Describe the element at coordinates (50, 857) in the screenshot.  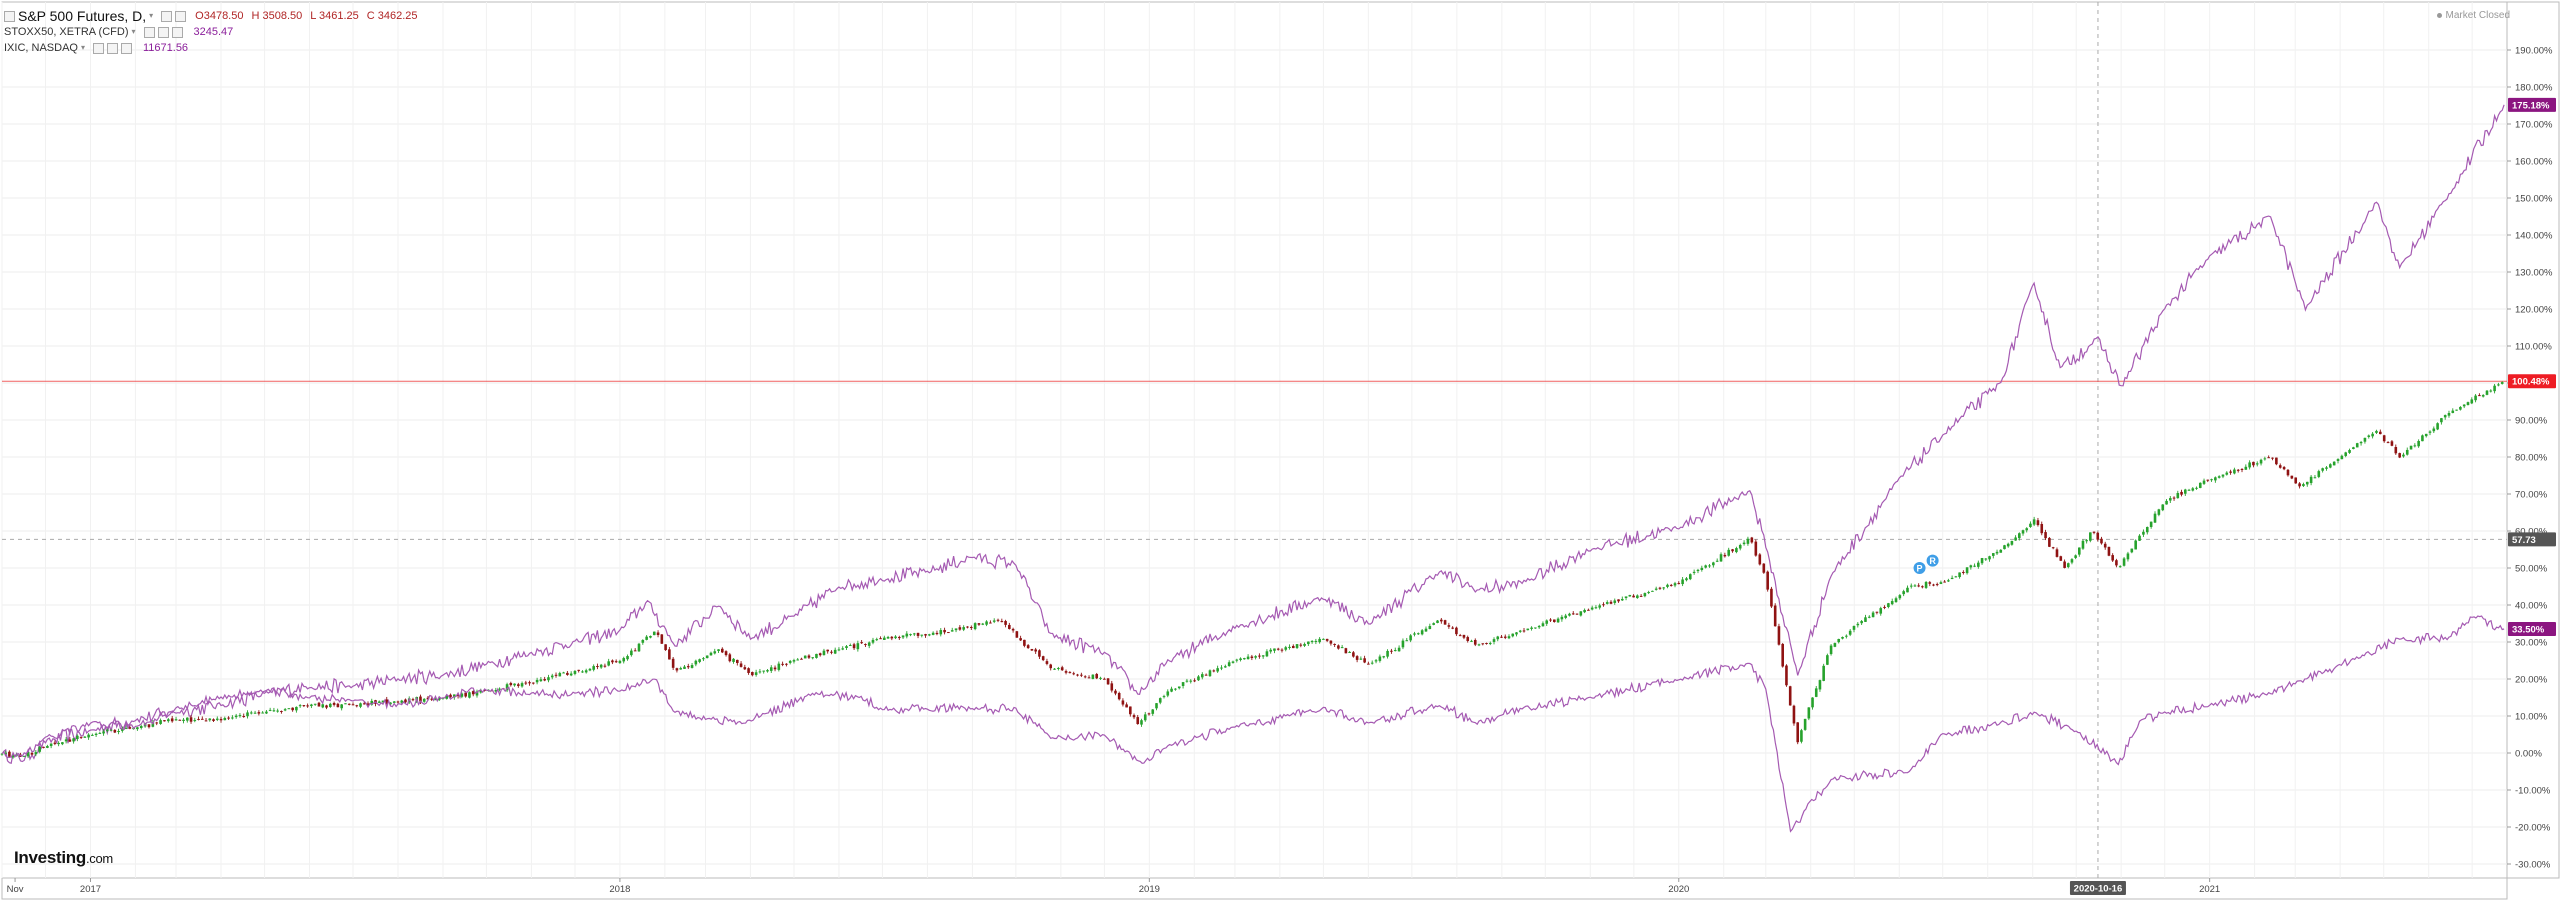
I see `logo-main: Investing` at that location.